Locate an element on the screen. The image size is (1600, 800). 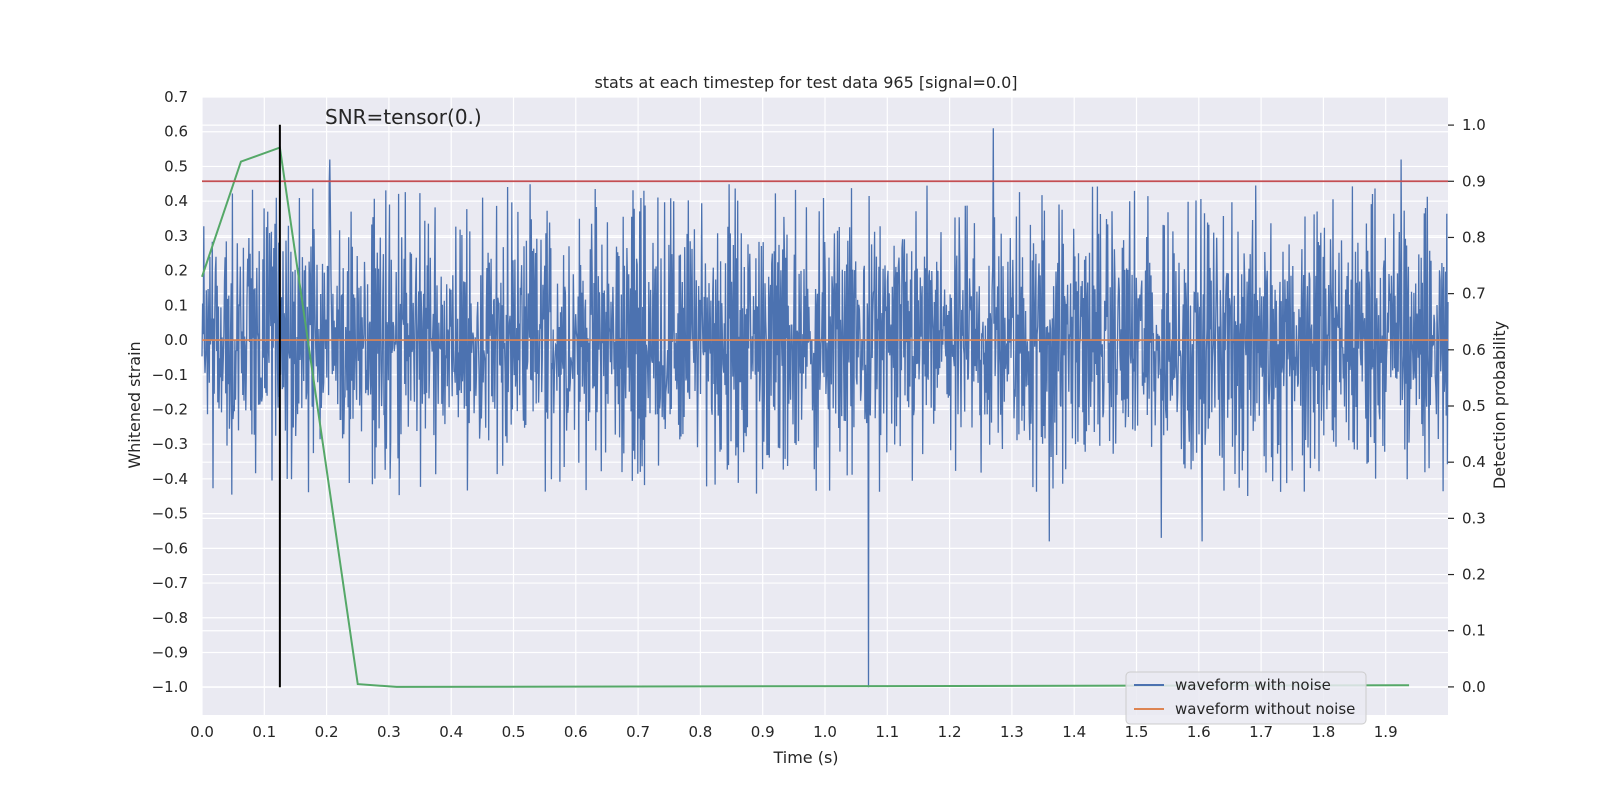
y-right-tick-label: 0.1 is located at coordinates (1474, 631).